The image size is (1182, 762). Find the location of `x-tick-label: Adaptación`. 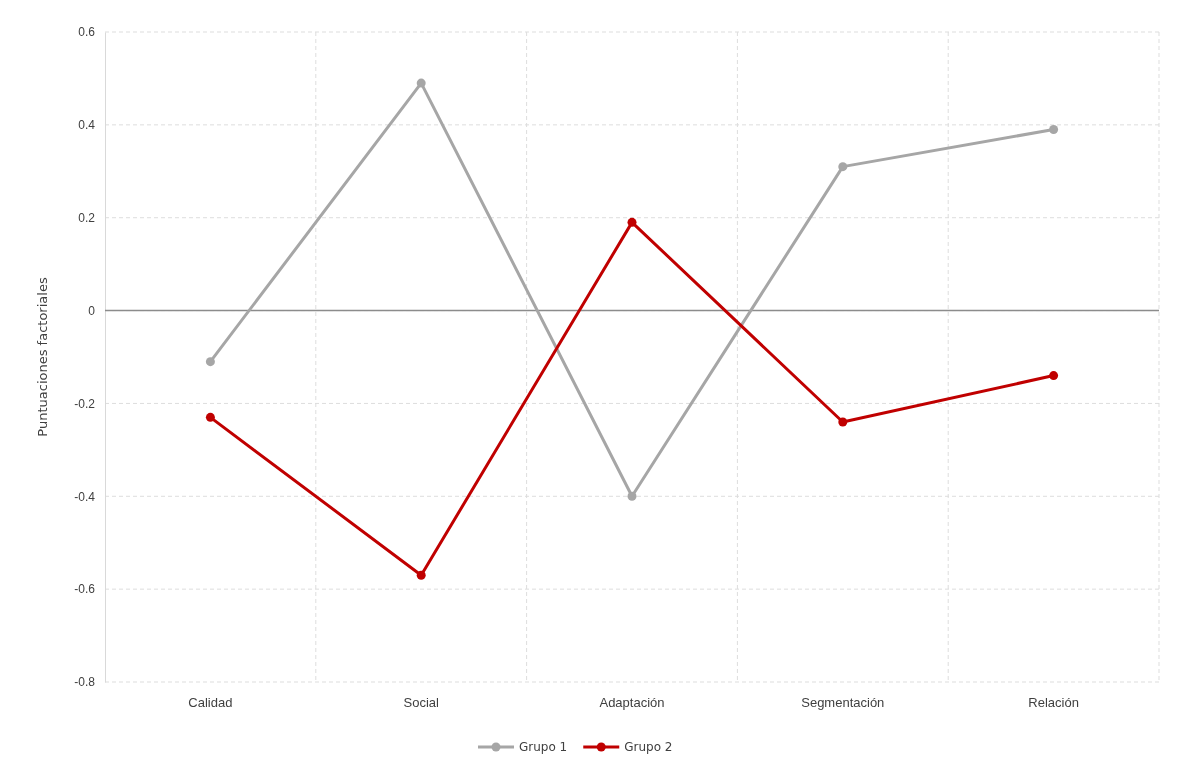

x-tick-label: Adaptación is located at coordinates (632, 703).